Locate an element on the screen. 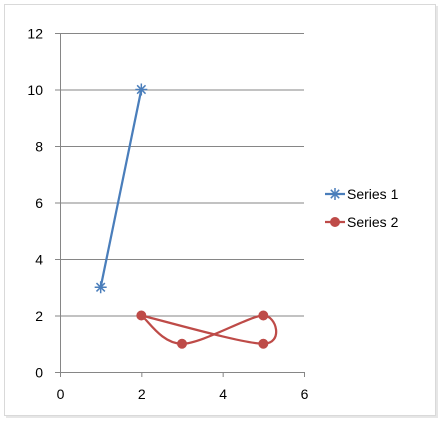  x-tick-label: 6 is located at coordinates (305, 394).